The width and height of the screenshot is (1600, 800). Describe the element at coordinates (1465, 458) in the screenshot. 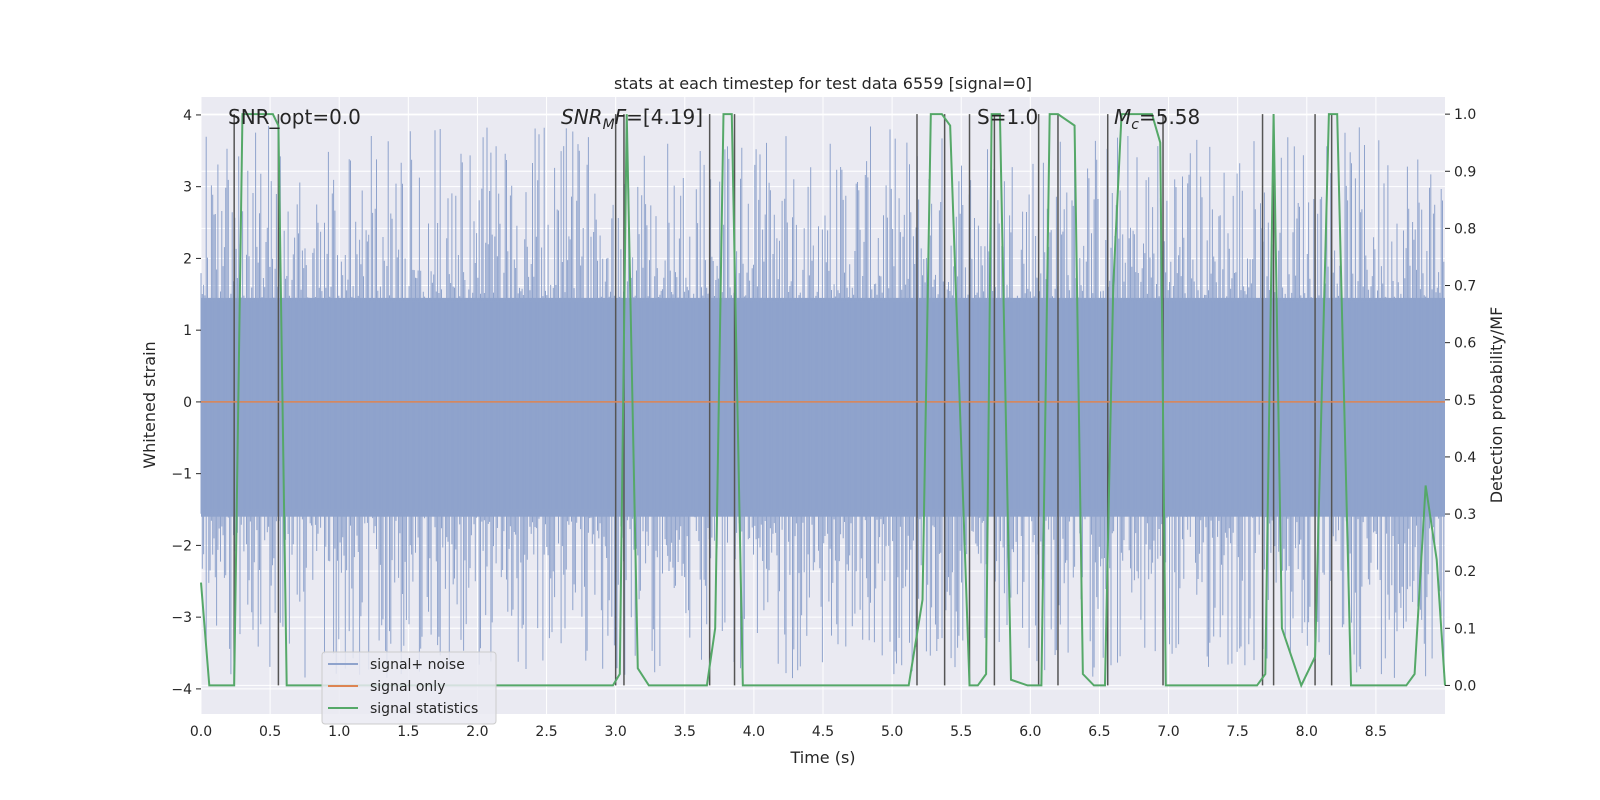

I see `y2-tick-label: 0.4` at that location.